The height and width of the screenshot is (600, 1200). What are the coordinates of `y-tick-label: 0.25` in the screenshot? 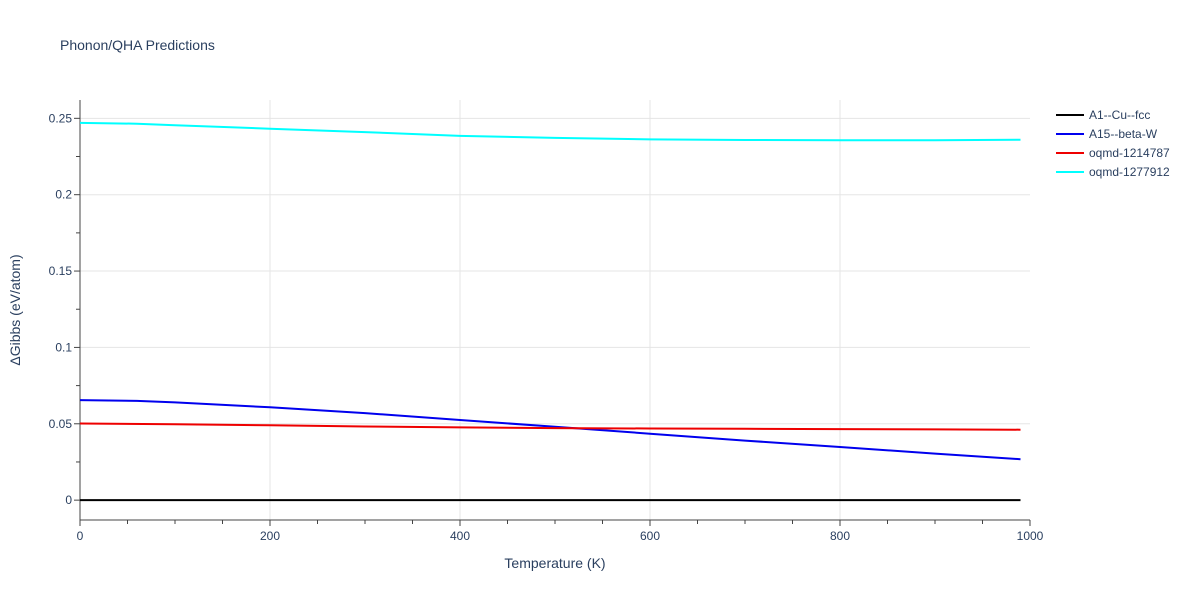 It's located at (61, 118).